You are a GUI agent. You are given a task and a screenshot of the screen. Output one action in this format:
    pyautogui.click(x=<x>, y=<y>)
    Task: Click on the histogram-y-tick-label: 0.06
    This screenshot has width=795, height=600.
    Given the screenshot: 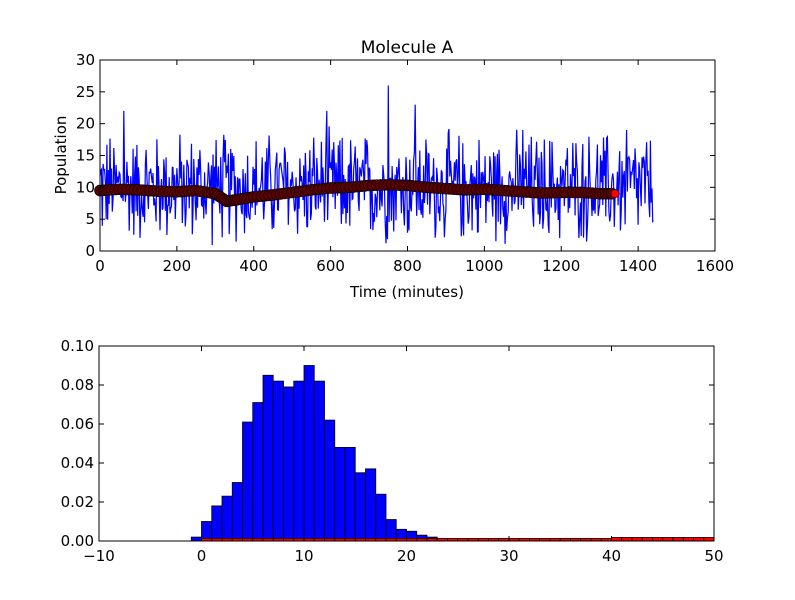 What is the action you would take?
    pyautogui.click(x=77, y=424)
    